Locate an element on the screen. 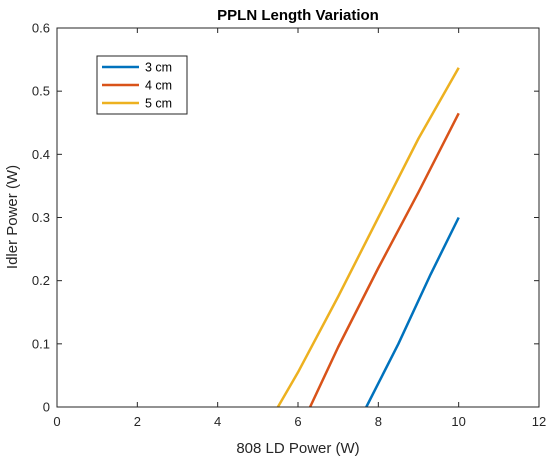 This screenshot has height=467, width=550. y-tick-label: 0.5 is located at coordinates (41, 91).